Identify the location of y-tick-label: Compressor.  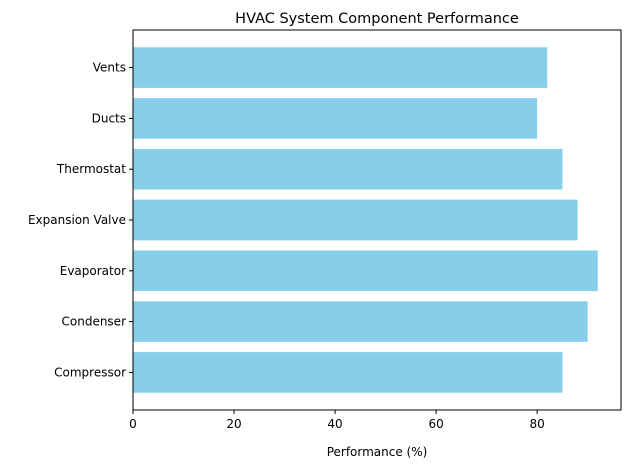
(90, 372).